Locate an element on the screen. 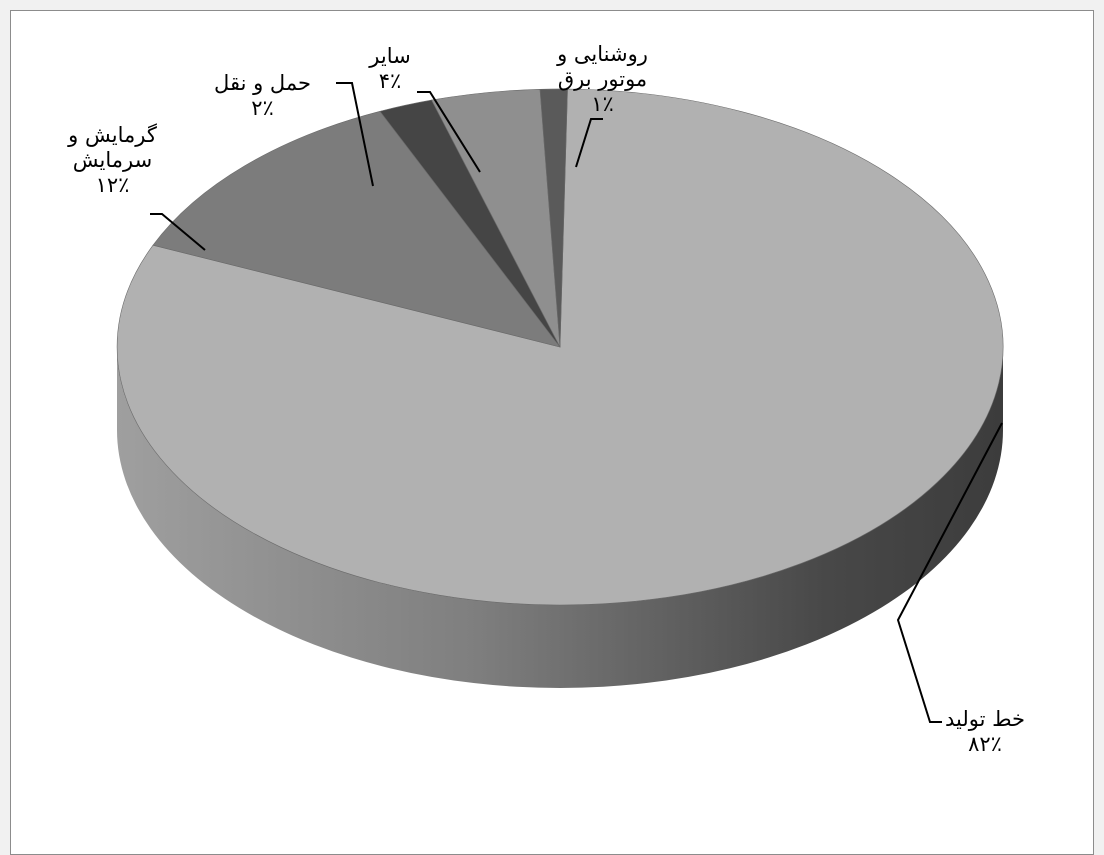 The image size is (1104, 855). leader-production-line is located at coordinates (949, 572).